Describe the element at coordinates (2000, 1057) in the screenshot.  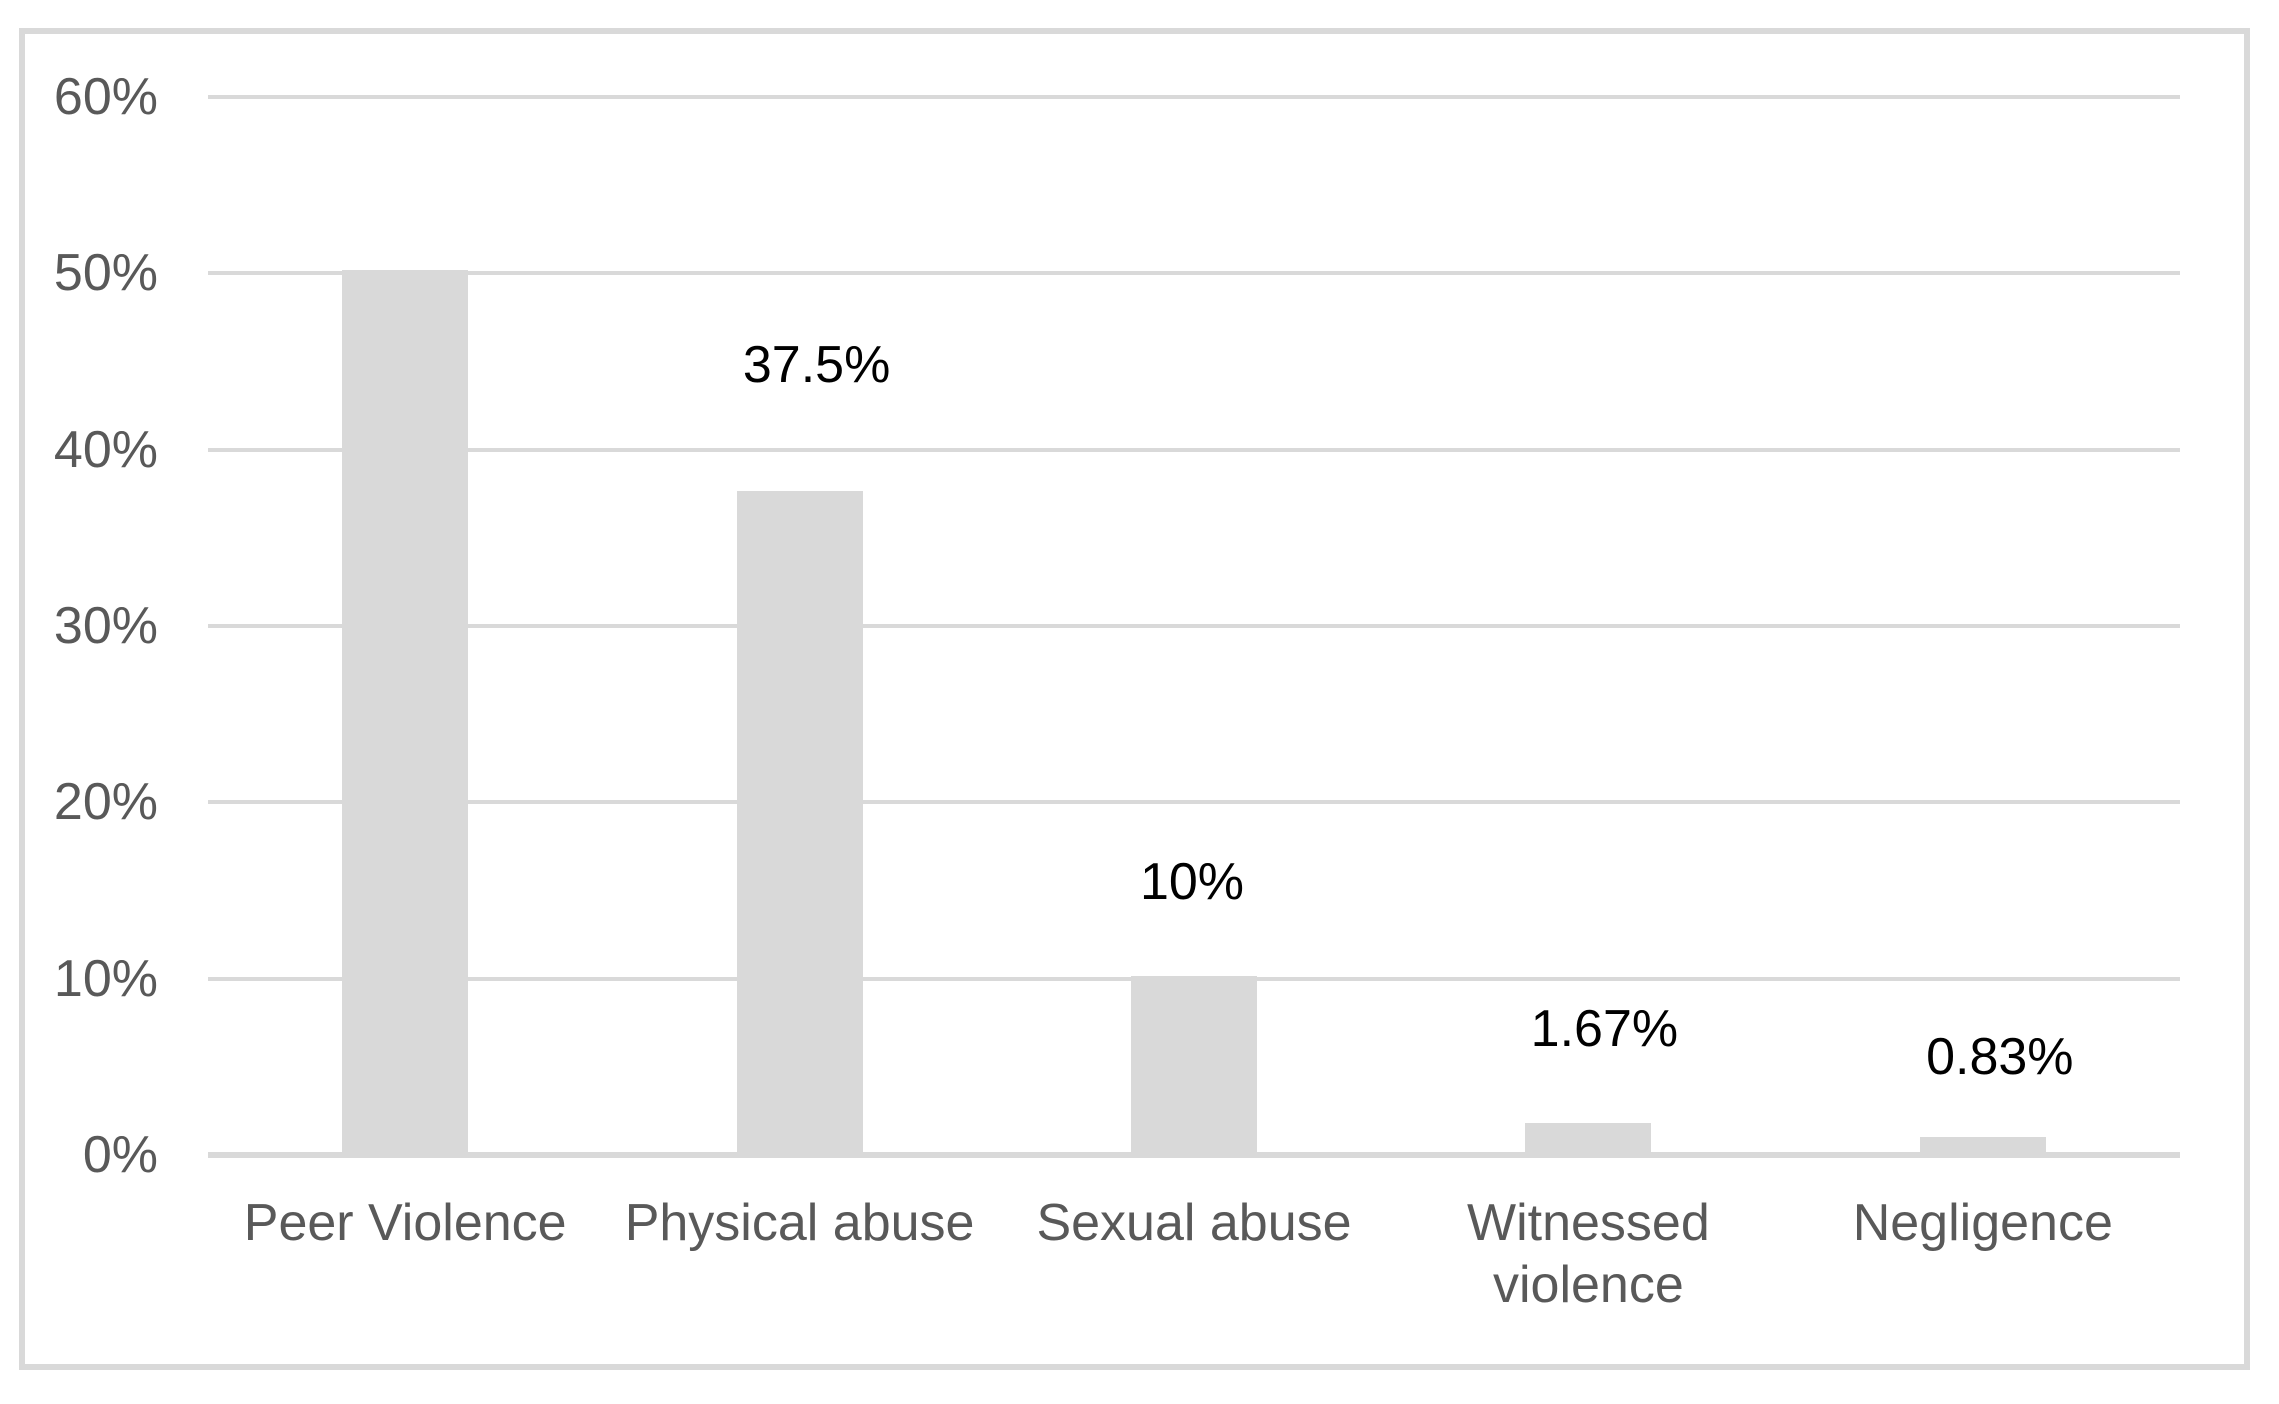
I see `data-label-negligence: 0.83%` at that location.